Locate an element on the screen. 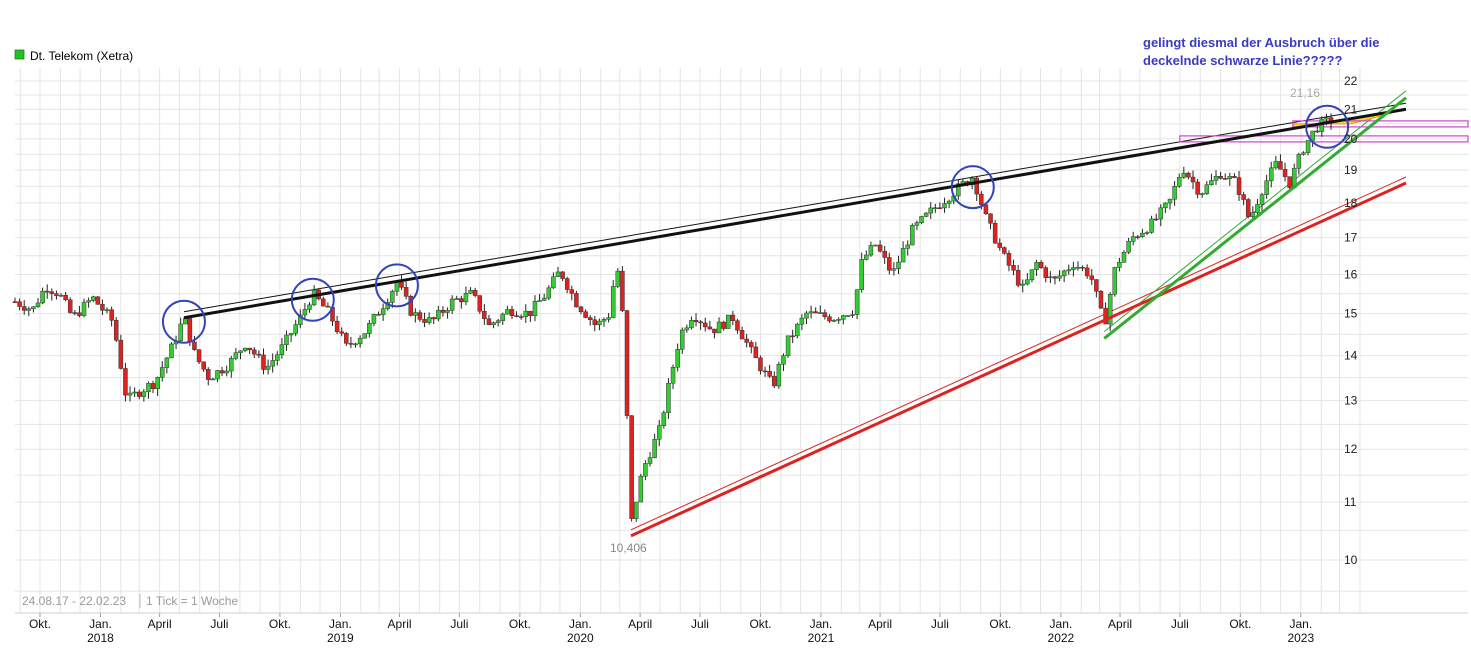 Image resolution: width=1471 pixels, height=653 pixels. horizontal-zone is located at coordinates (1324, 139).